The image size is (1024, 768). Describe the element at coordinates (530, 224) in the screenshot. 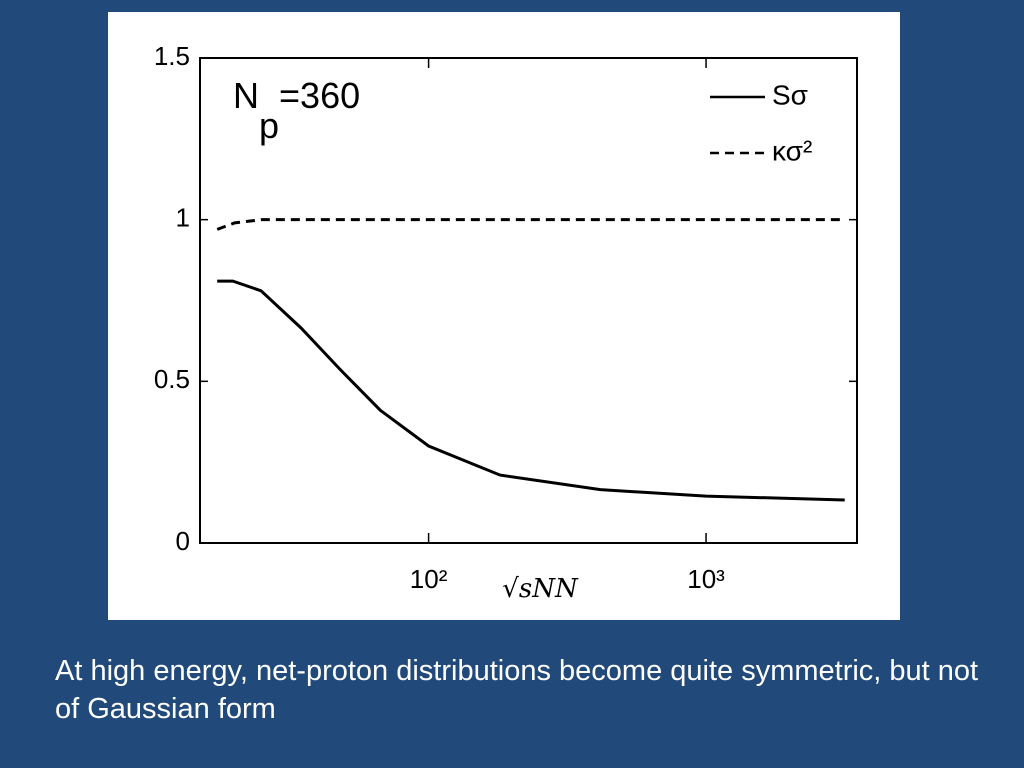

I see `data-line` at that location.